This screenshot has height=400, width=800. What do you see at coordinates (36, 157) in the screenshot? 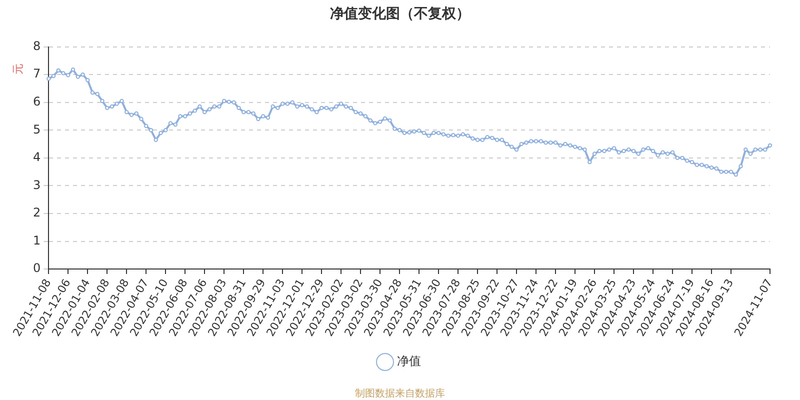
I see `y-tick-label: 4` at bounding box center [36, 157].